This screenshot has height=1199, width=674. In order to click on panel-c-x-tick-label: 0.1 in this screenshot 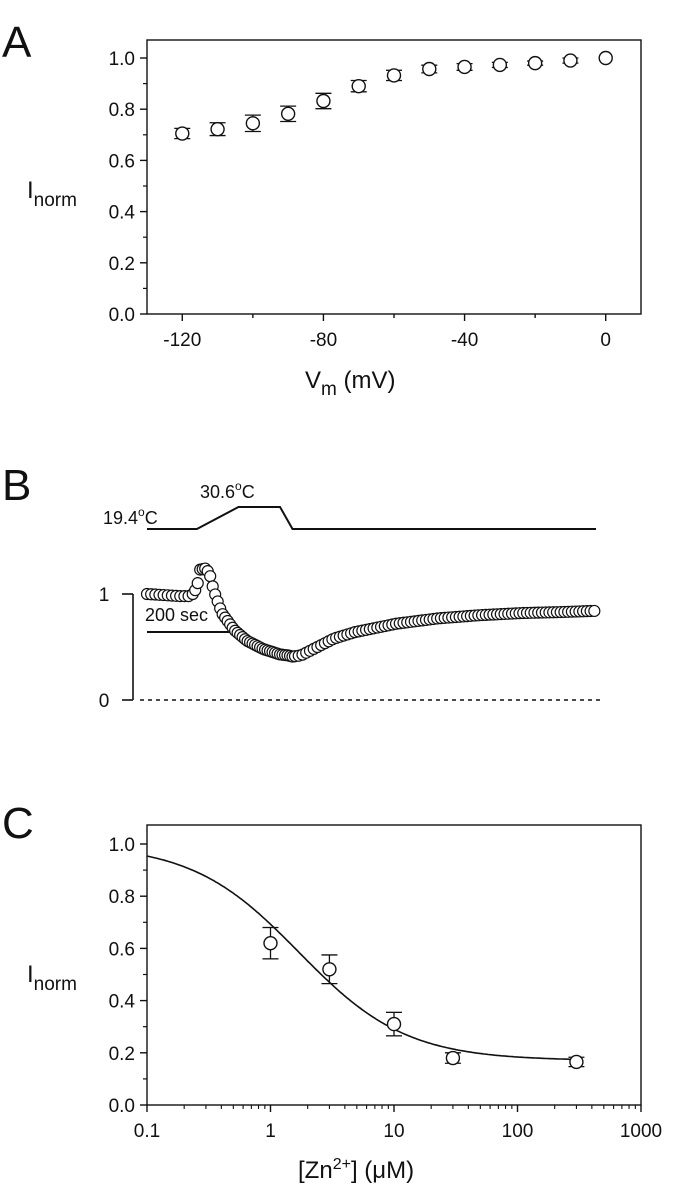, I will do `click(147, 1131)`.